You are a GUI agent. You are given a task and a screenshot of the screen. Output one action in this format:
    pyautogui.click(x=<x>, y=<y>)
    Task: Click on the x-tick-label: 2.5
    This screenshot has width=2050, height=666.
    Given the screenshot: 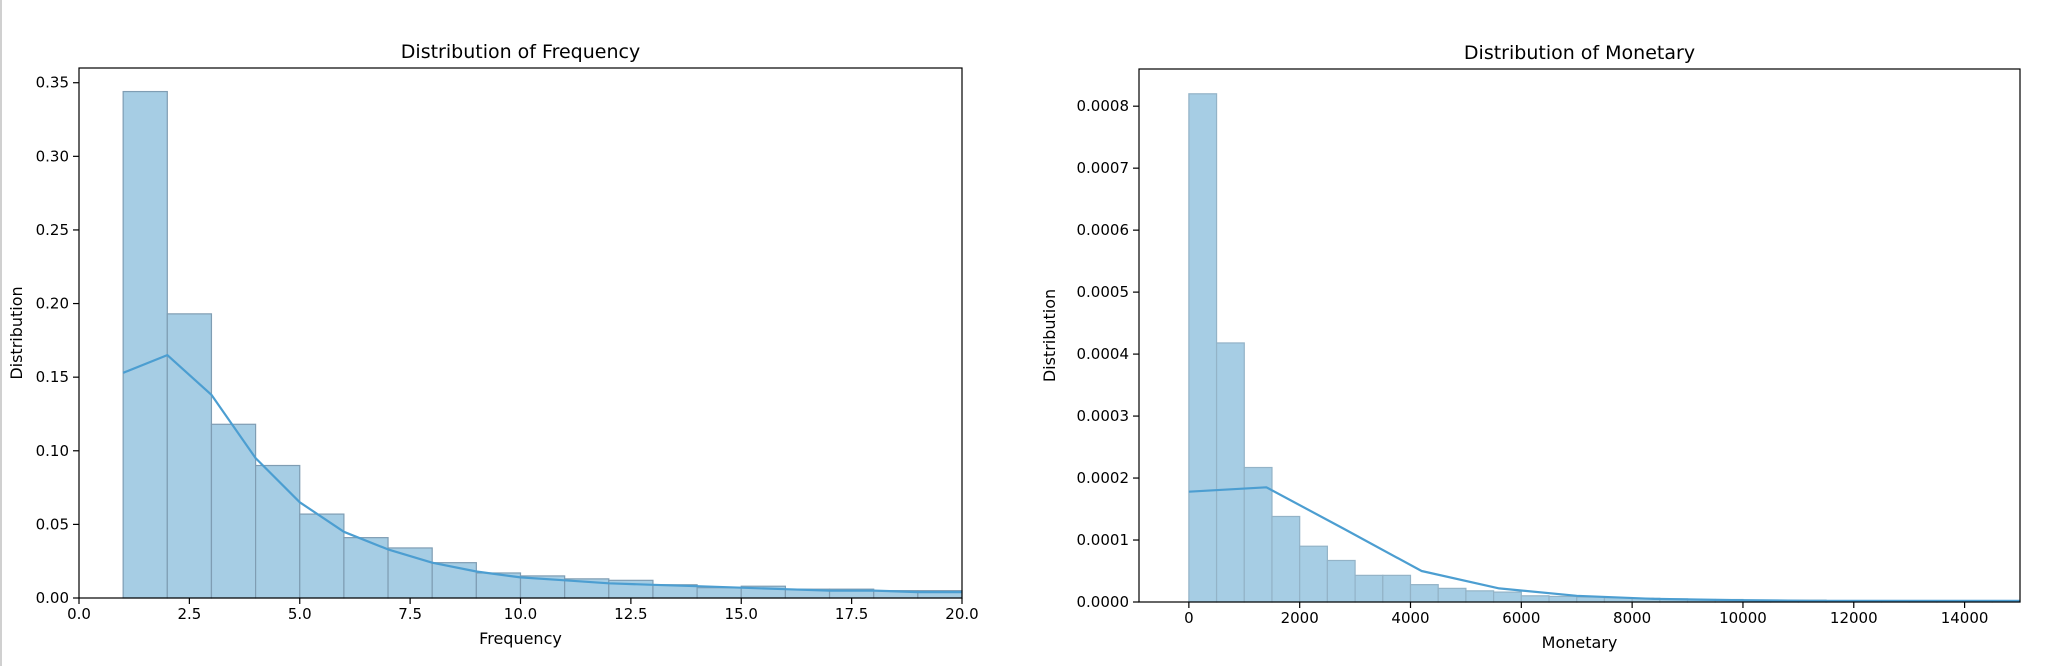 What is the action you would take?
    pyautogui.click(x=189, y=614)
    